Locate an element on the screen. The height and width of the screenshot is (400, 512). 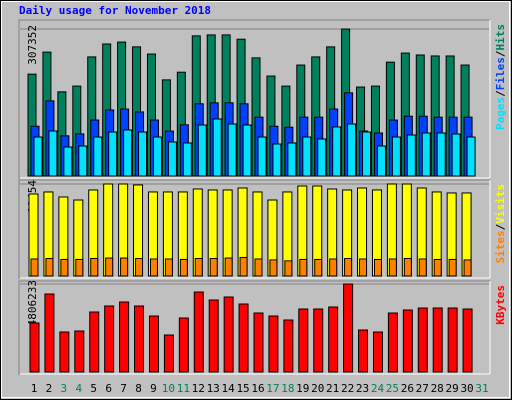
x-tick-label: 15 is located at coordinates (242, 388).